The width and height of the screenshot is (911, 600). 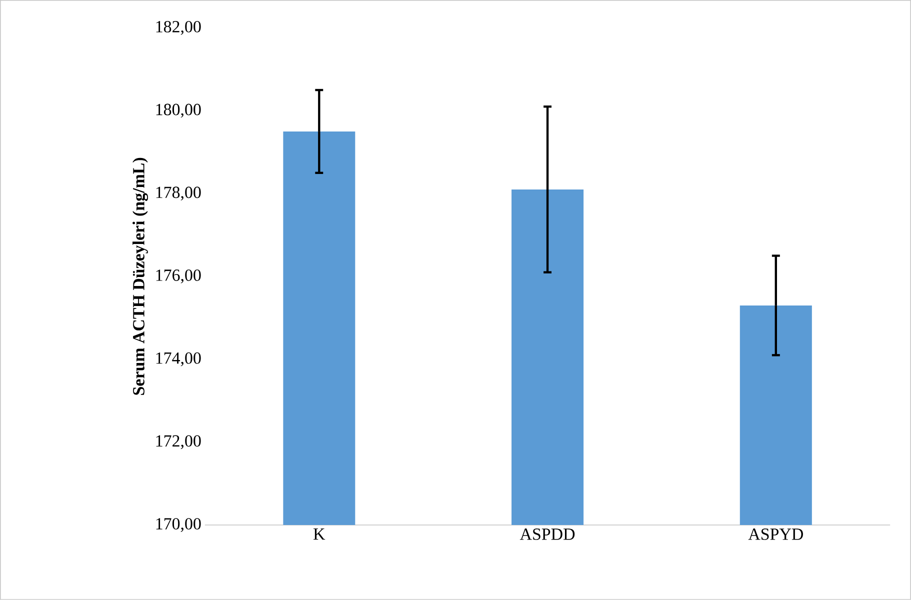 What do you see at coordinates (775, 534) in the screenshot?
I see `x-tick-label: ASPYD` at bounding box center [775, 534].